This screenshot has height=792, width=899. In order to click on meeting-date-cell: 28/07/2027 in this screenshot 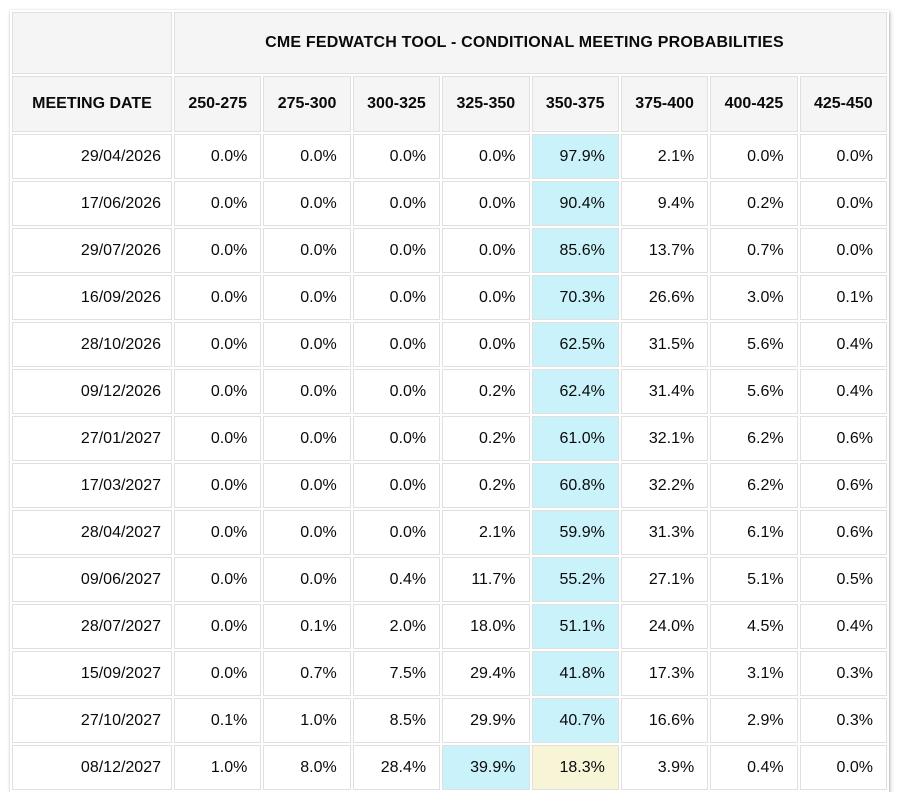, I will do `click(92, 626)`.